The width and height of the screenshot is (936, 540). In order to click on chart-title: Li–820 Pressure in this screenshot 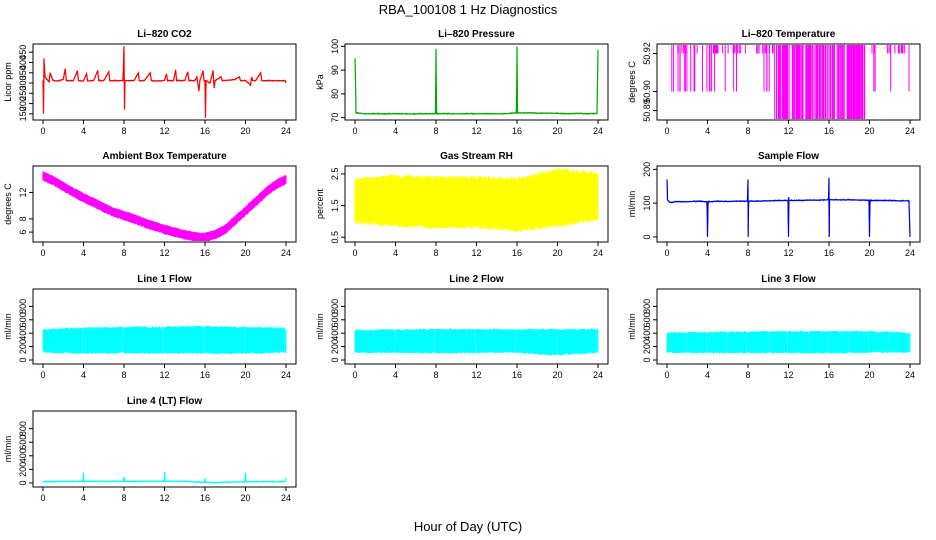, I will do `click(476, 34)`.